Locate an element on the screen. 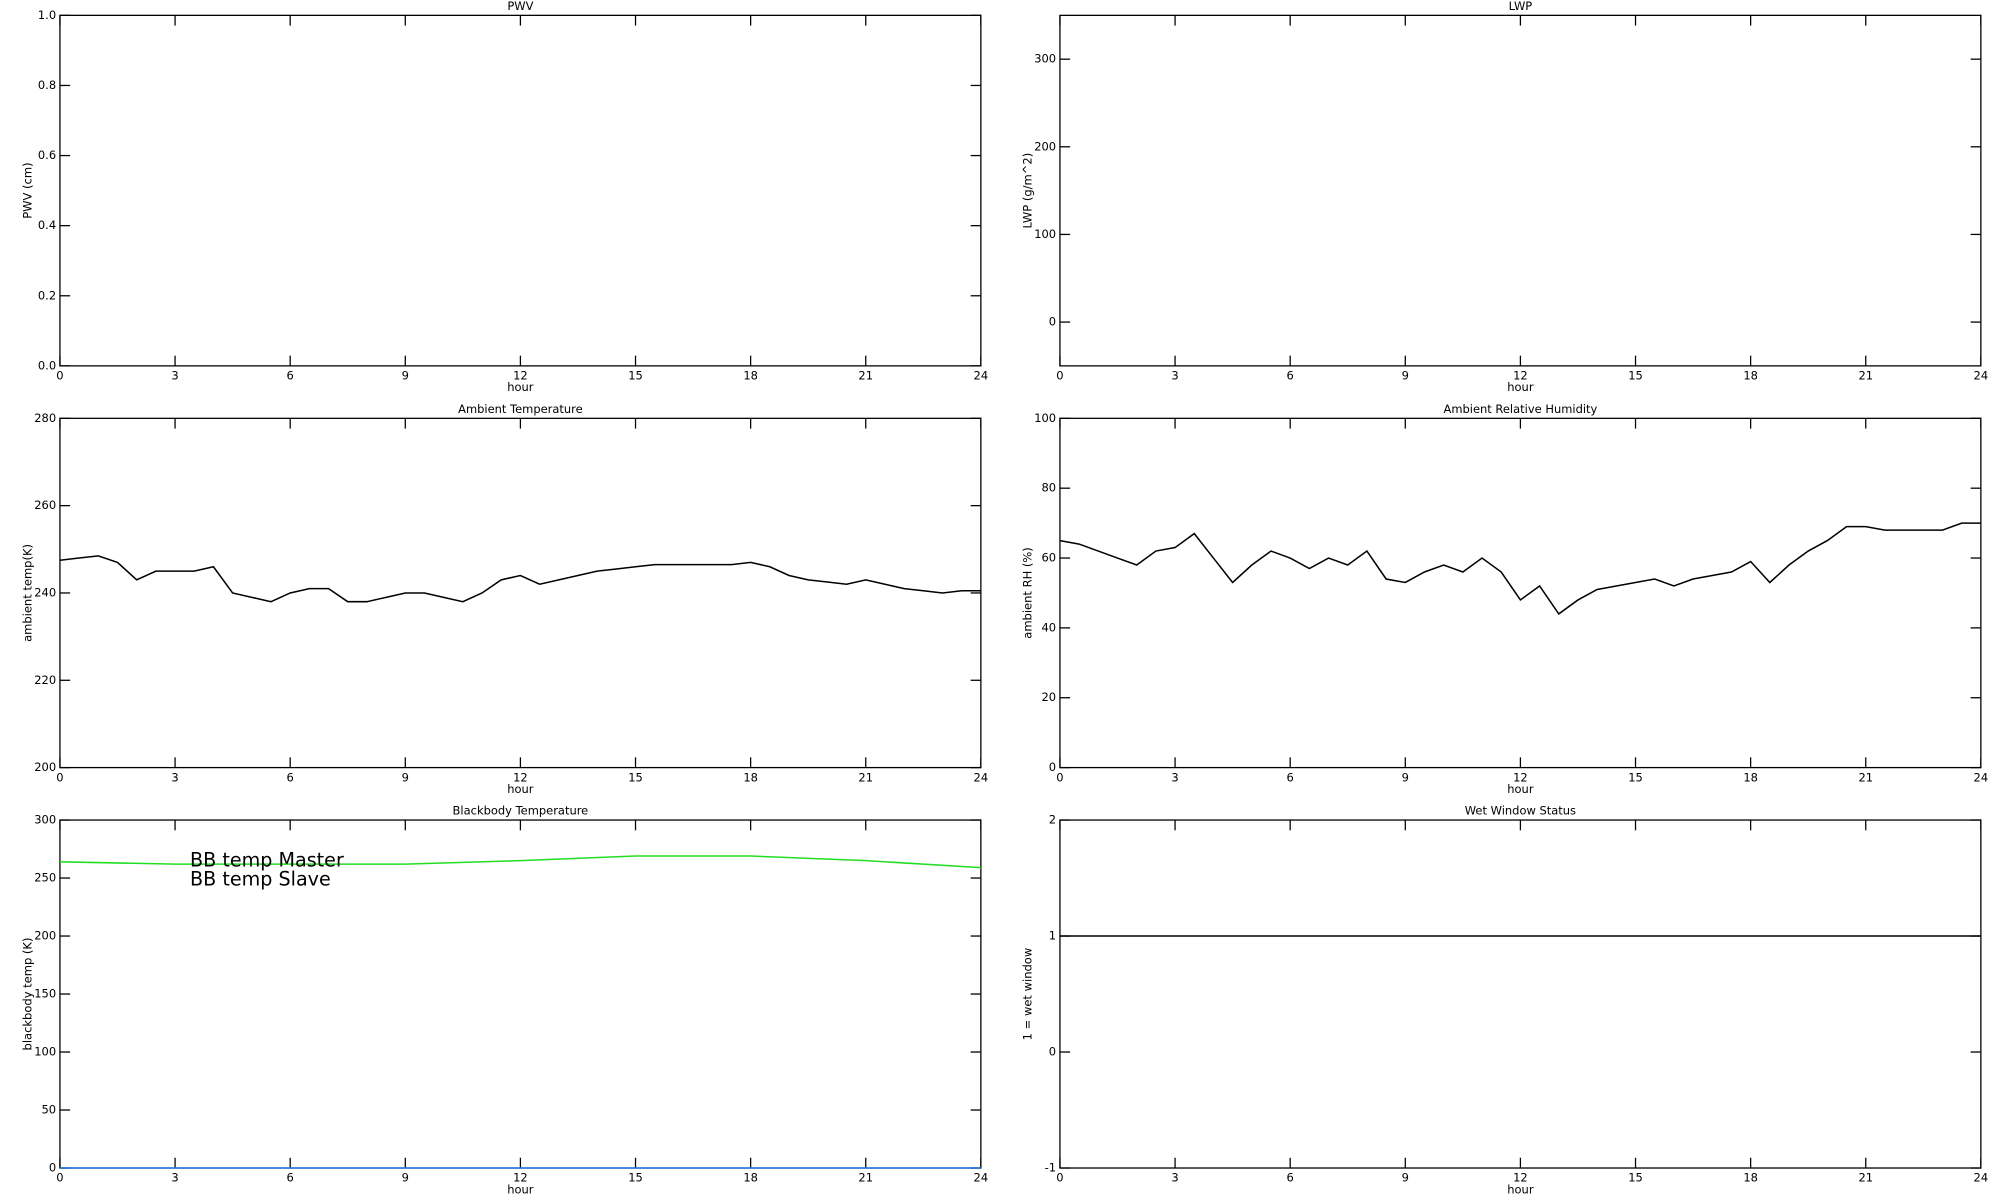 The height and width of the screenshot is (1200, 2000). chart-title: Wet Window Status is located at coordinates (1520, 811).